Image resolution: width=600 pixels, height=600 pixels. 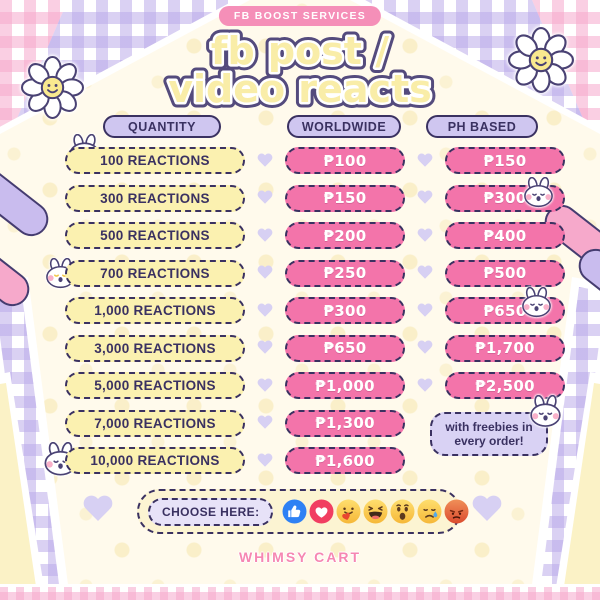 What do you see at coordinates (345, 423) in the screenshot?
I see `worldwide-price-pill: ₱1,300` at bounding box center [345, 423].